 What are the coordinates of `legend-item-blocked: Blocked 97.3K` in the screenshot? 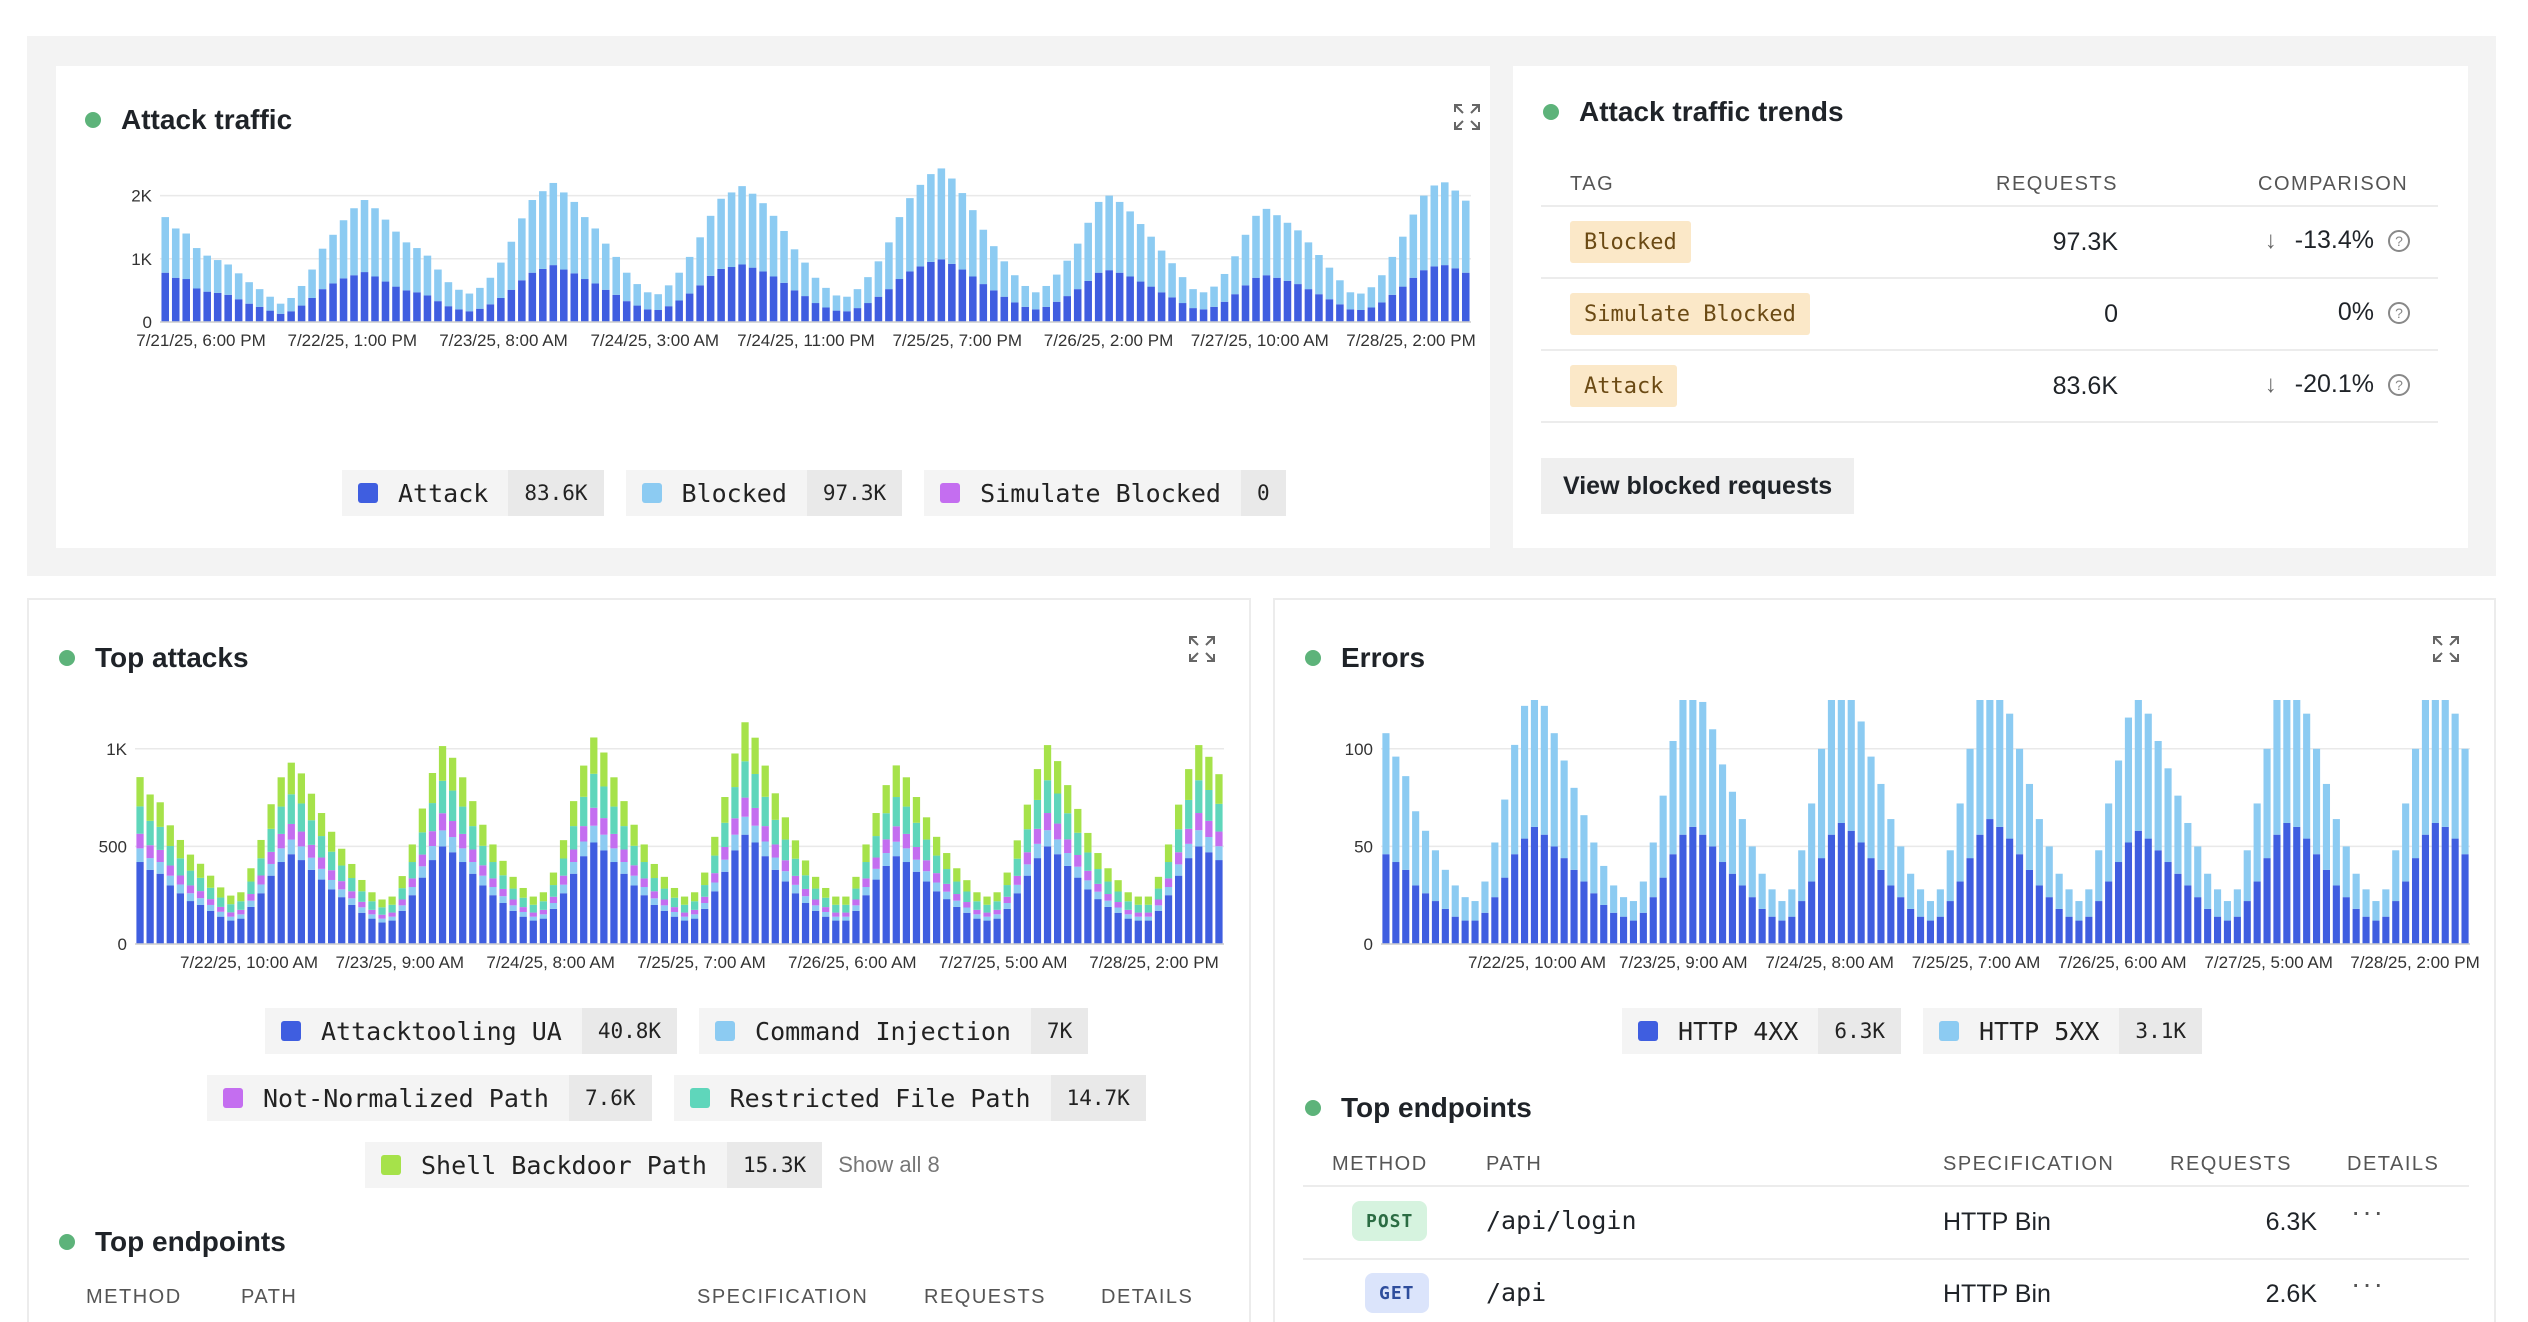 It's located at (764, 493).